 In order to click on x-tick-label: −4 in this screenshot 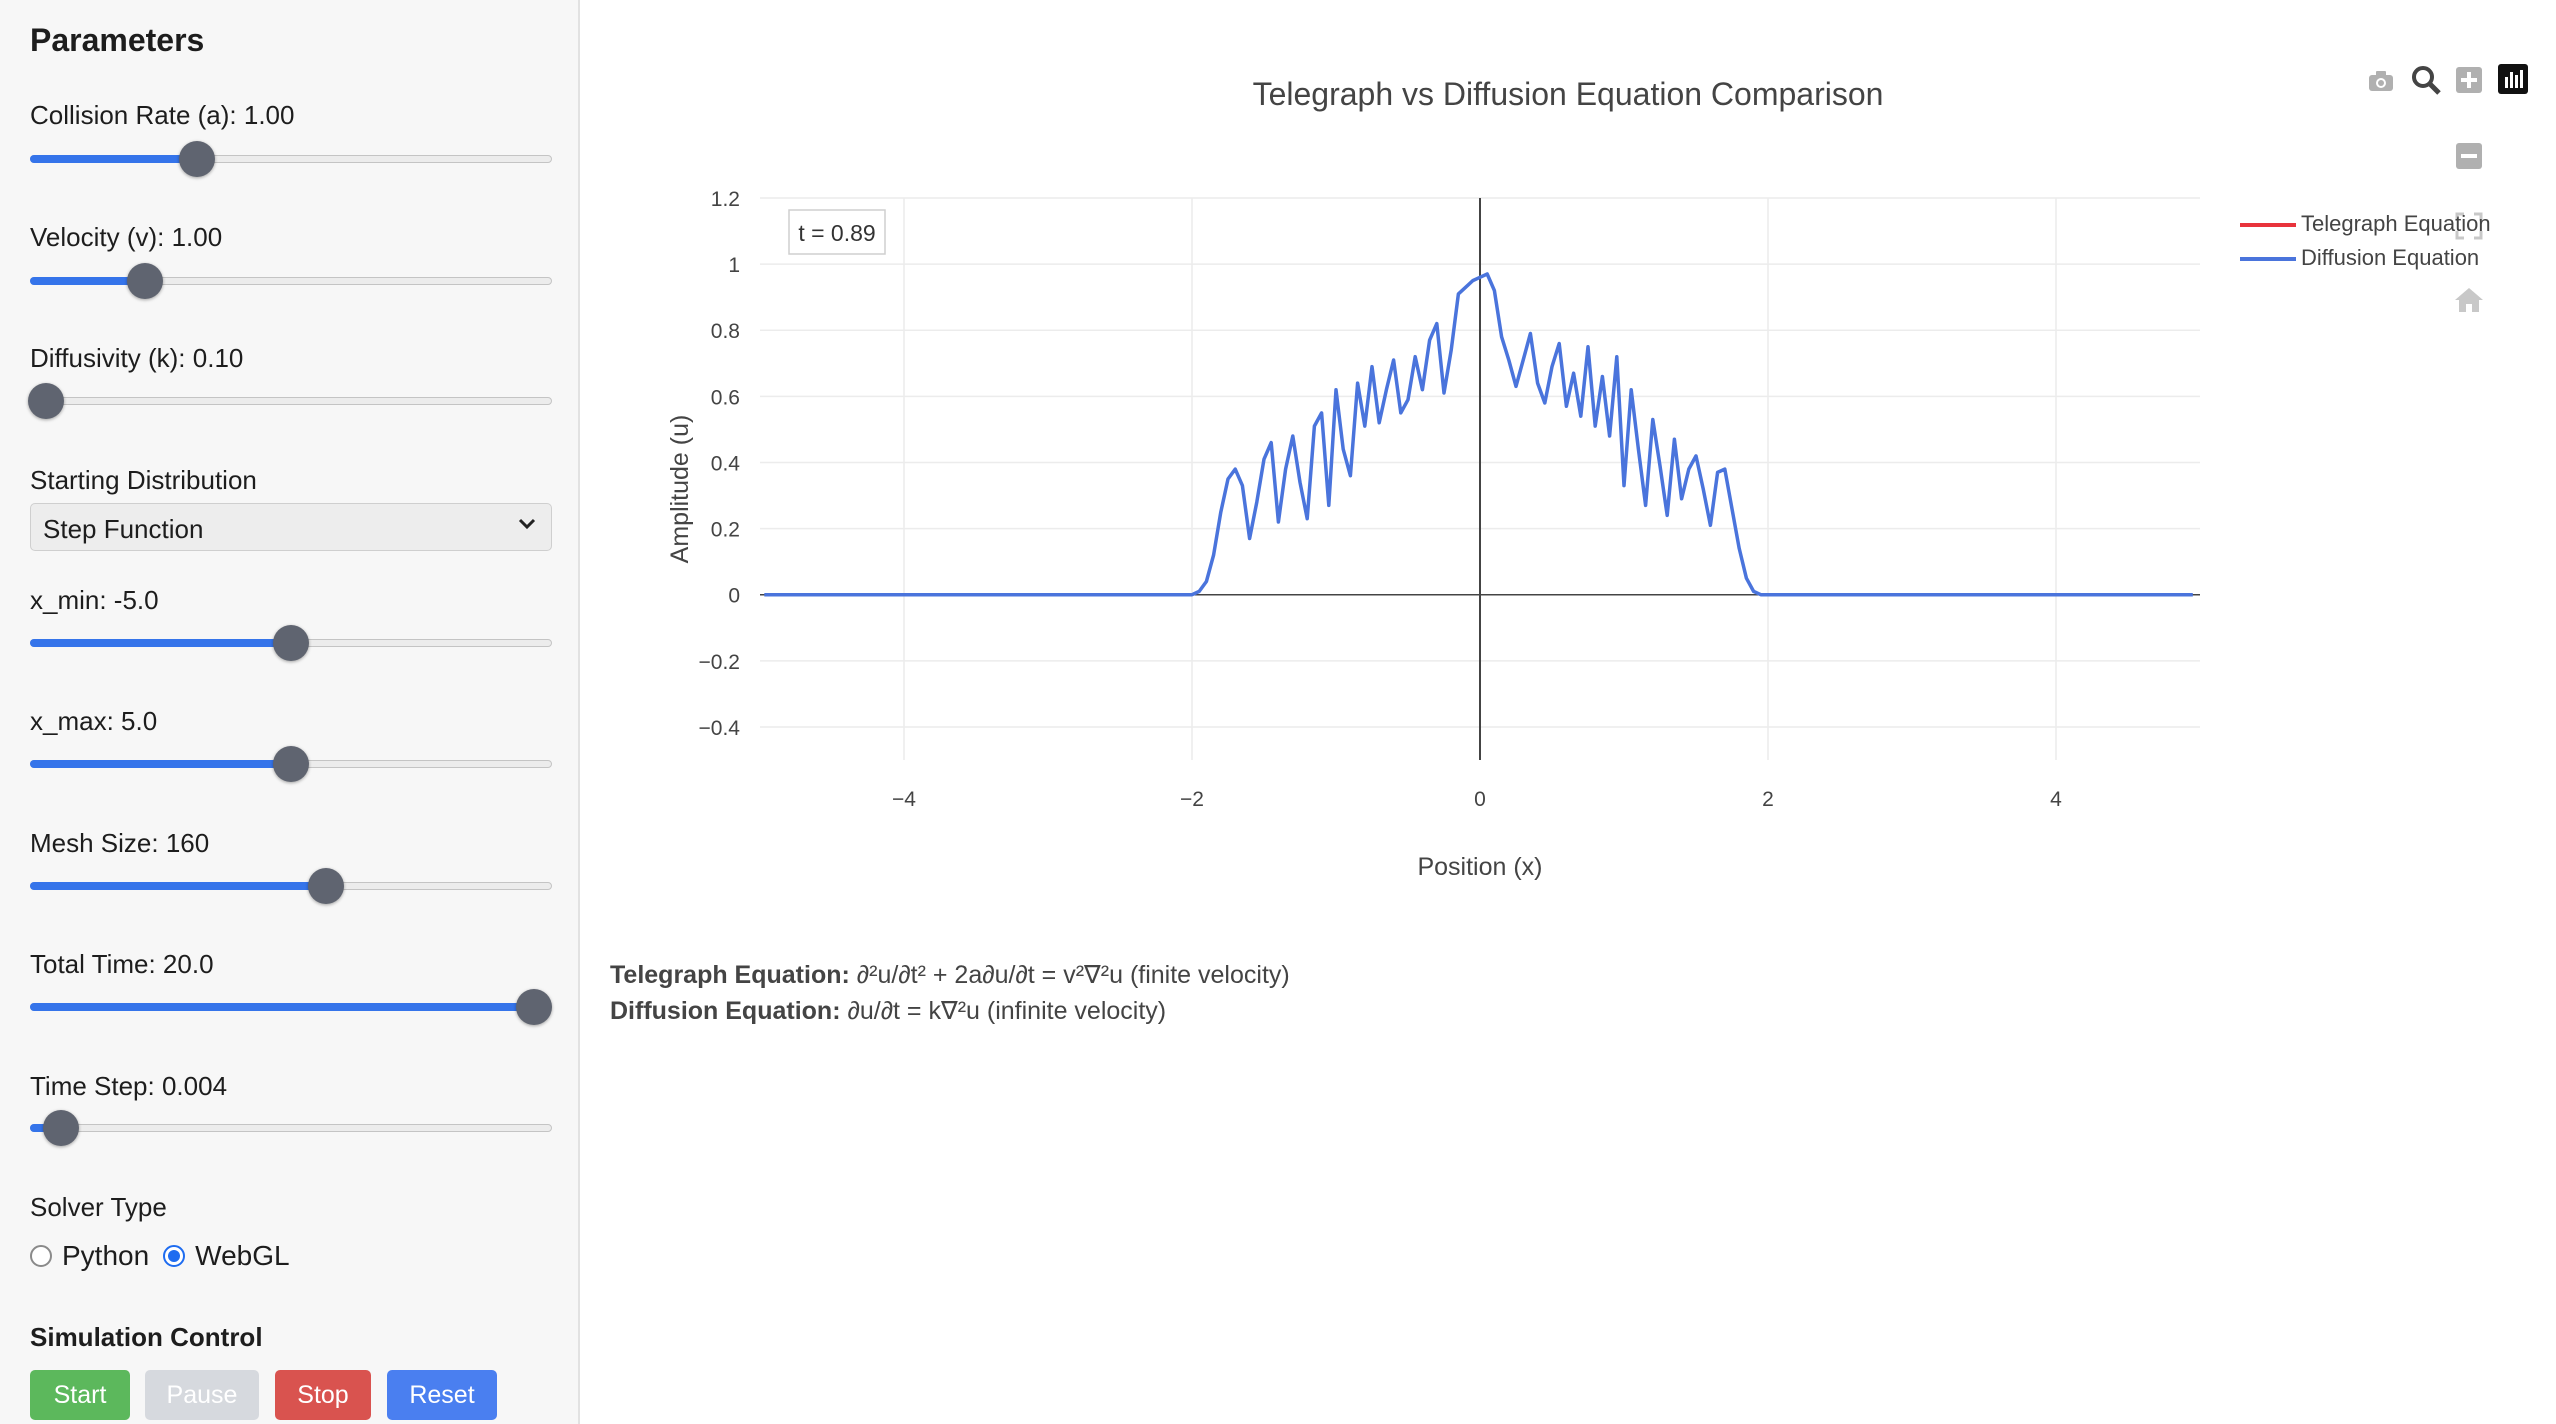, I will do `click(904, 799)`.